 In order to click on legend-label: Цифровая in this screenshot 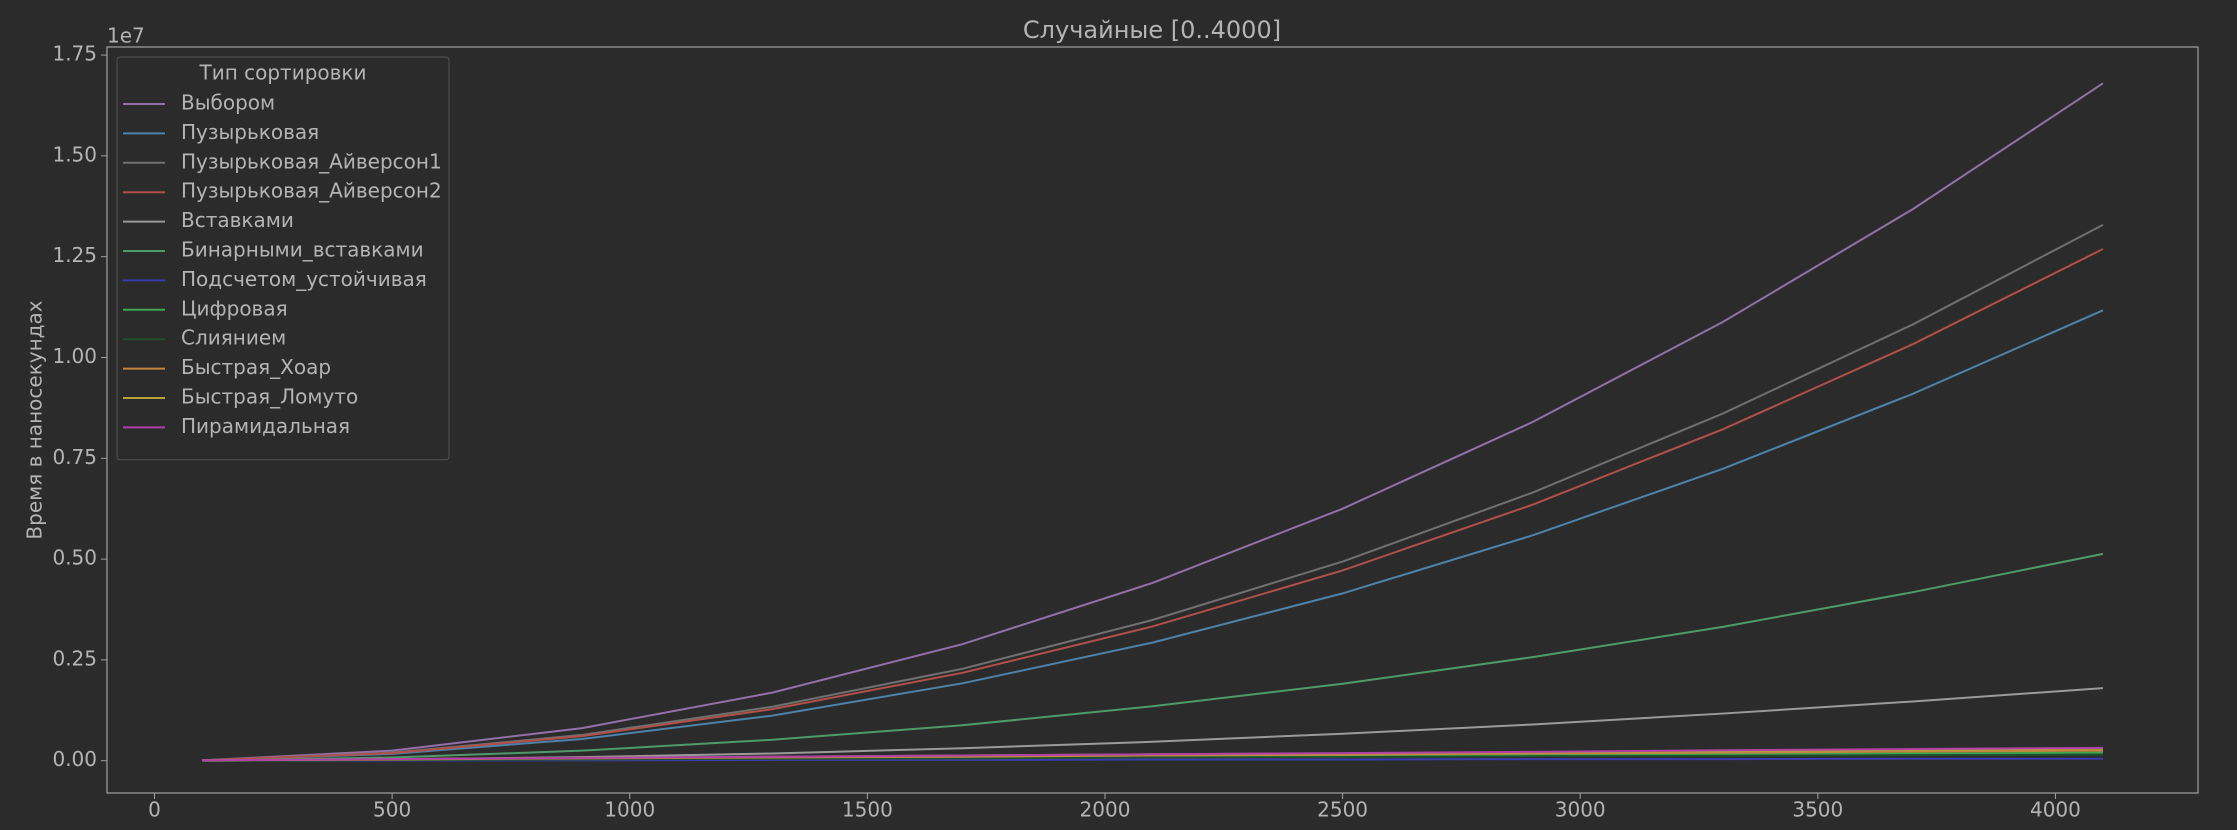, I will do `click(234, 308)`.